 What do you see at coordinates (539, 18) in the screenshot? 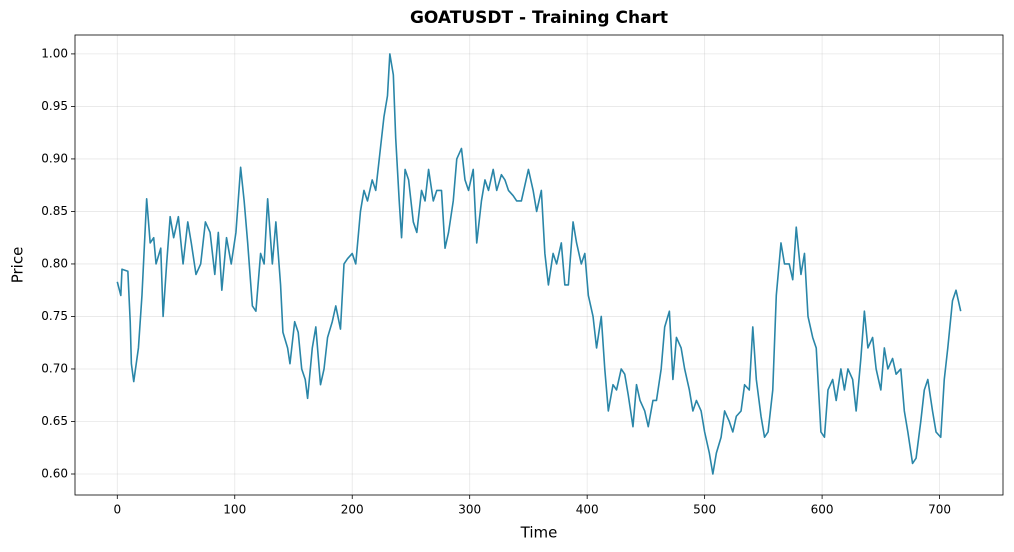
I see `chart-title: GOATUSDT - Training Chart` at bounding box center [539, 18].